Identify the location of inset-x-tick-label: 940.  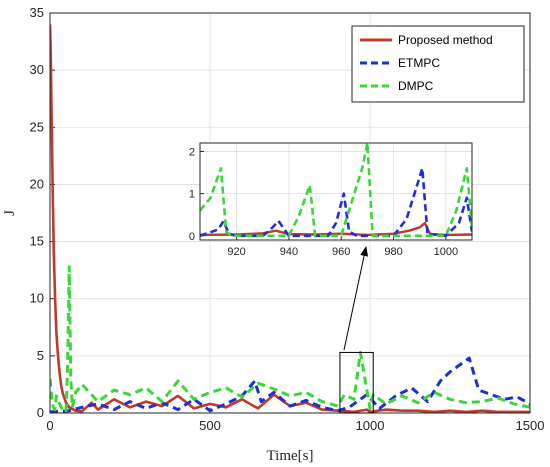
(289, 252).